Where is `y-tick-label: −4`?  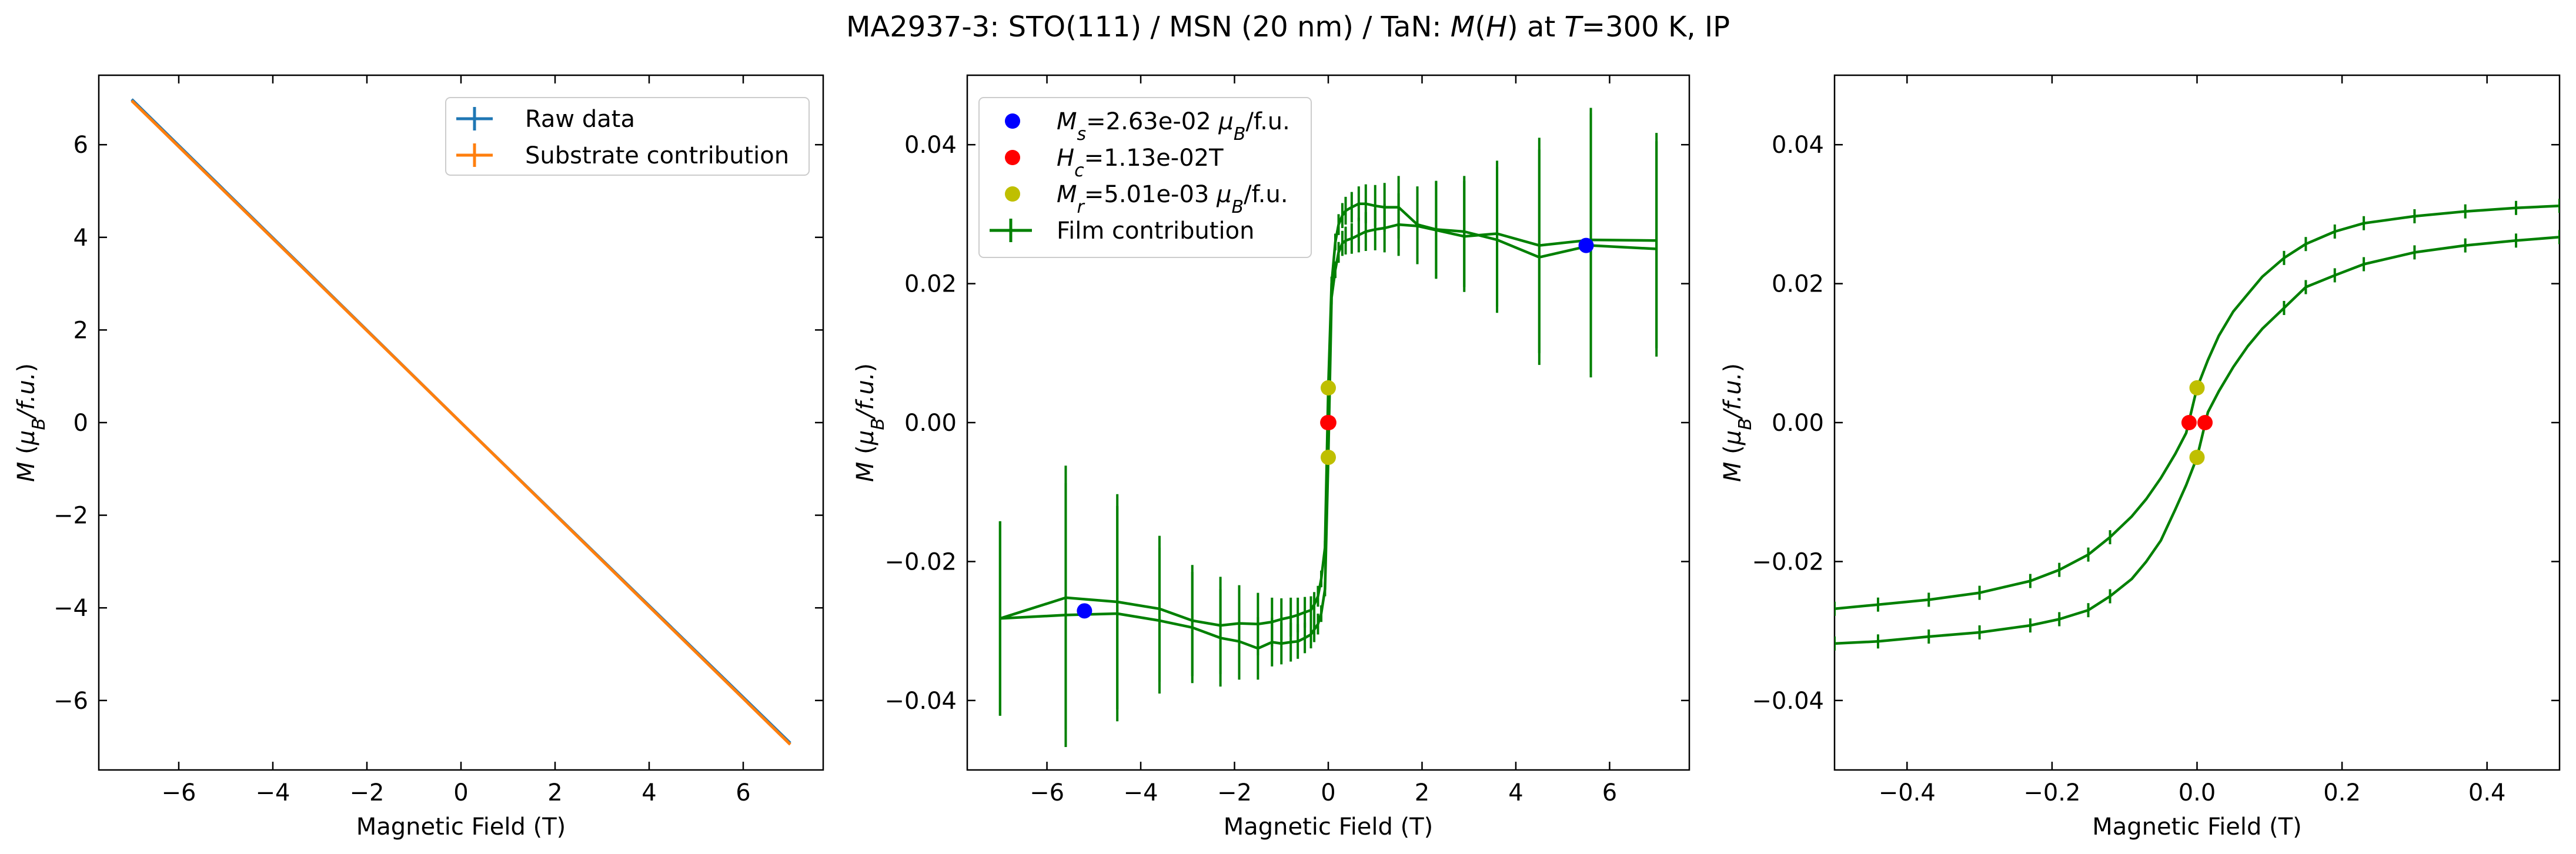
y-tick-label: −4 is located at coordinates (71, 609).